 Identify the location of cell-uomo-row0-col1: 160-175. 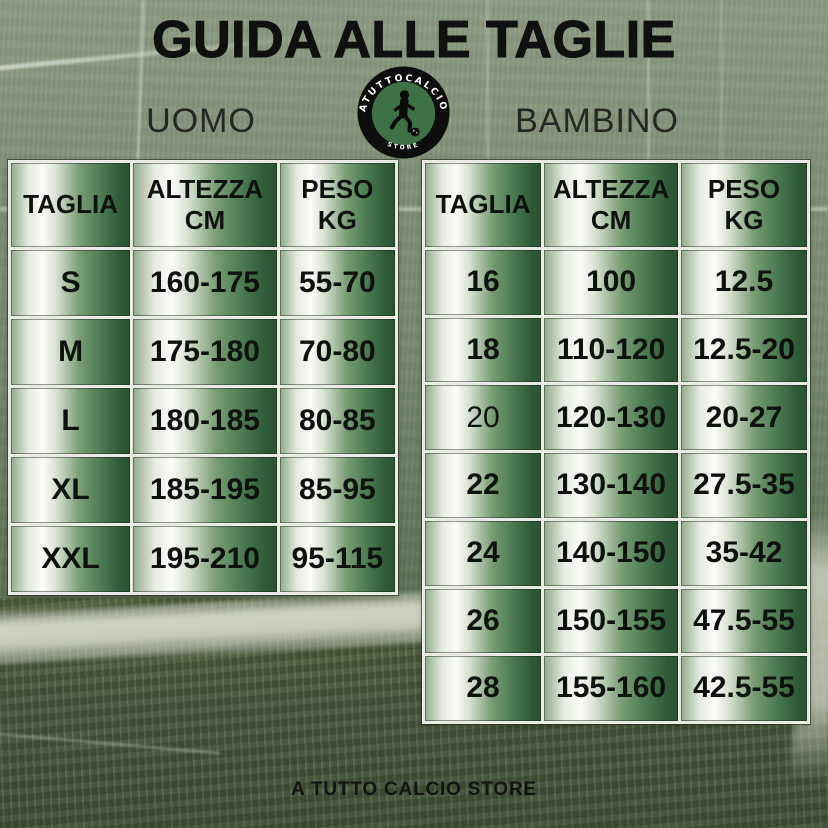
(205, 283).